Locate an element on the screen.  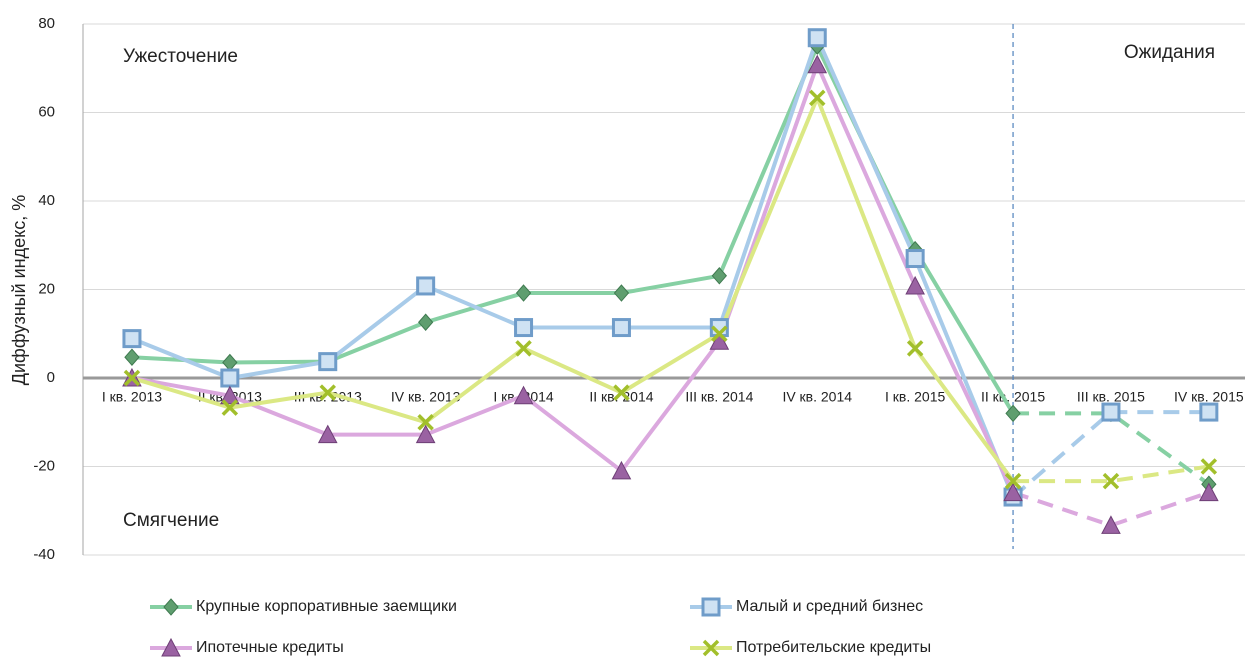
x-tick-label: III кв. 2015 is located at coordinates (1111, 397).